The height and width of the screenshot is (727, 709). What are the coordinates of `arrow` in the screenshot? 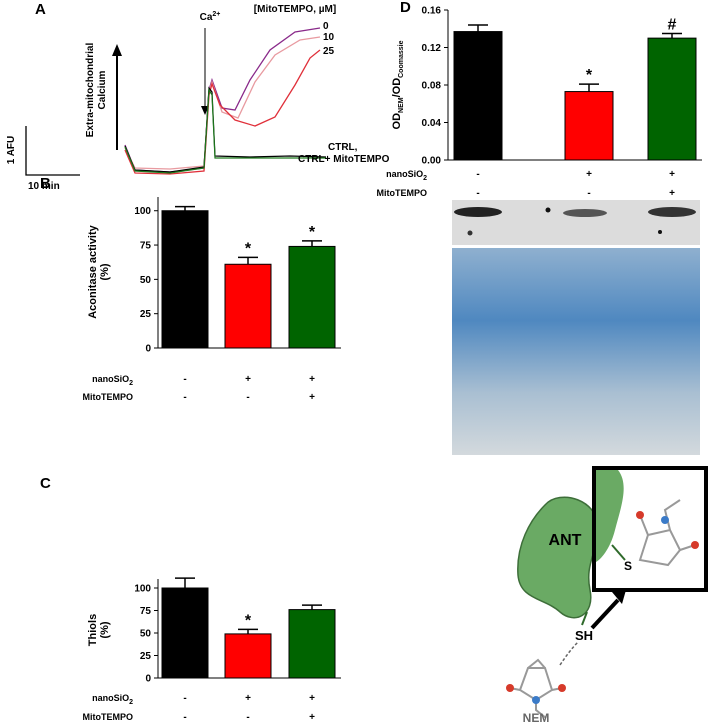 It's located at (605, 614).